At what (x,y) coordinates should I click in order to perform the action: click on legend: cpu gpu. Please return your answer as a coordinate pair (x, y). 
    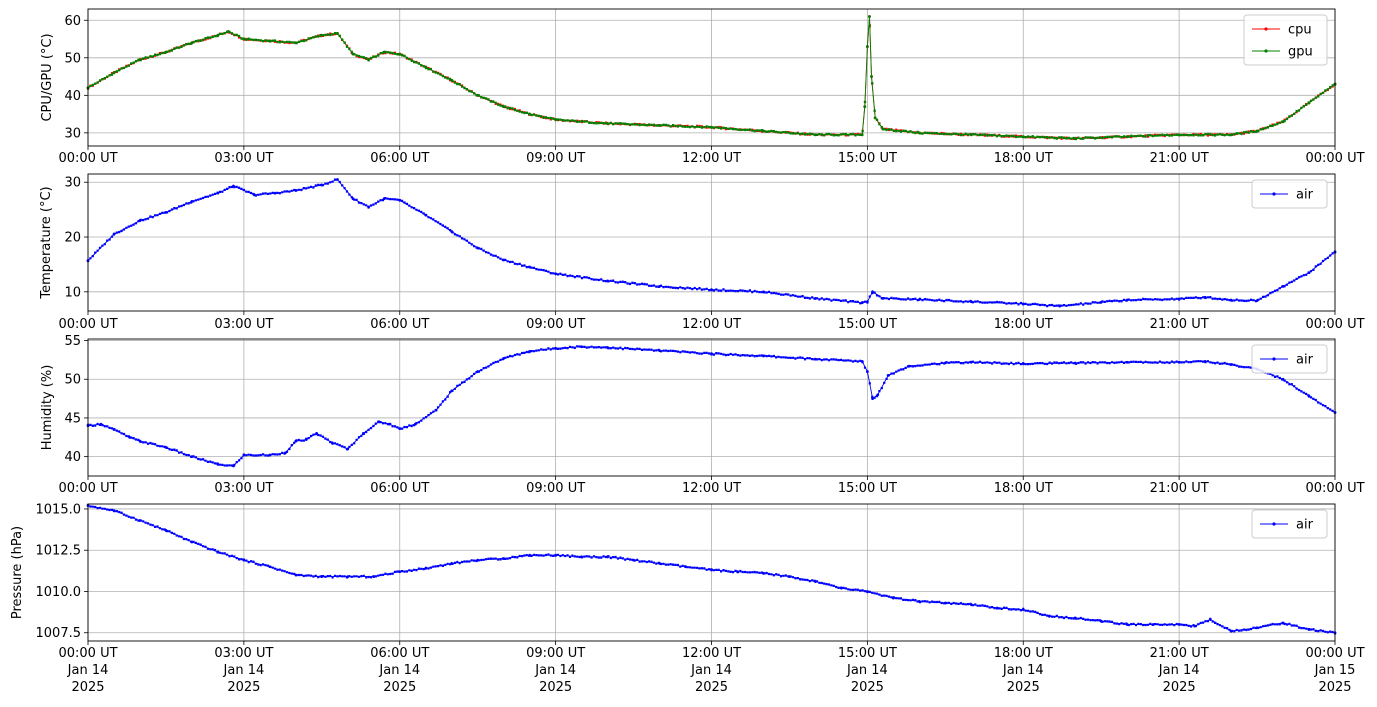
    Looking at the image, I should click on (1285, 40).